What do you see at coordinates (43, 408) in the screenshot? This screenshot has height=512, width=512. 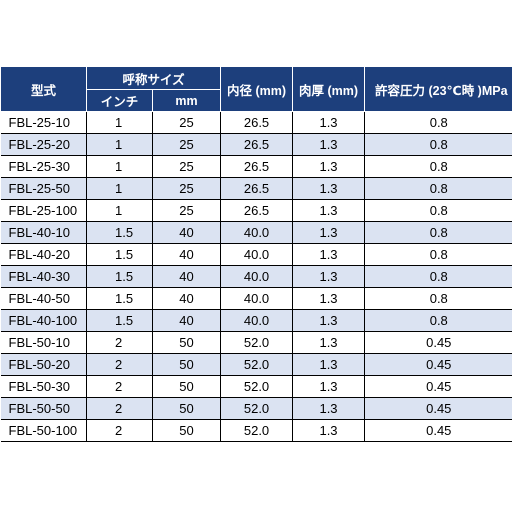 I see `model-cell: FBL-50-50` at bounding box center [43, 408].